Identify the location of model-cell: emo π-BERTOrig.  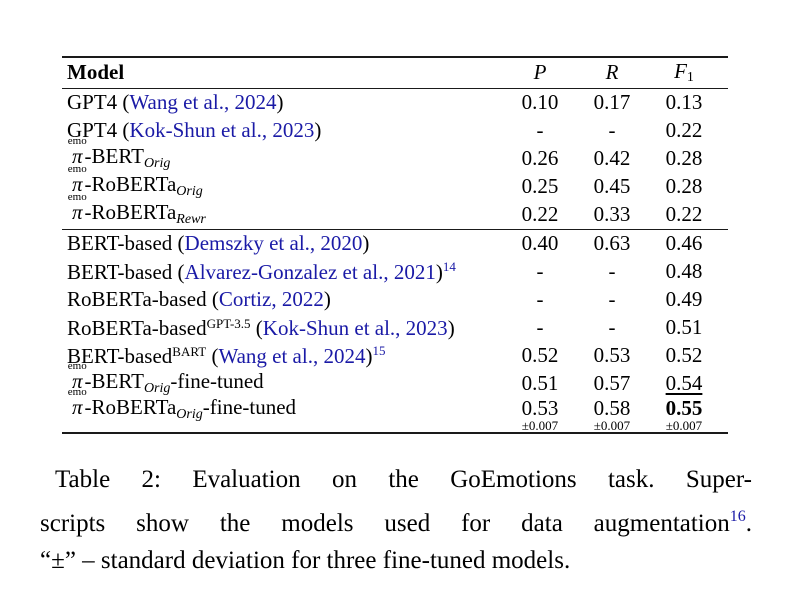
(283, 153).